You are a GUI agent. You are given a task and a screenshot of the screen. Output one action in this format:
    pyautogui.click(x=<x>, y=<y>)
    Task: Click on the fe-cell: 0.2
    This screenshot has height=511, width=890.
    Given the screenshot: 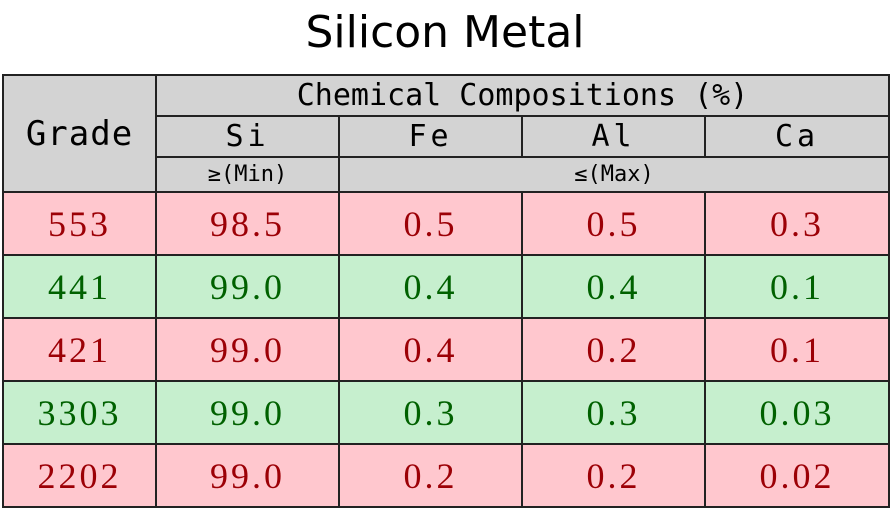 What is the action you would take?
    pyautogui.click(x=430, y=475)
    